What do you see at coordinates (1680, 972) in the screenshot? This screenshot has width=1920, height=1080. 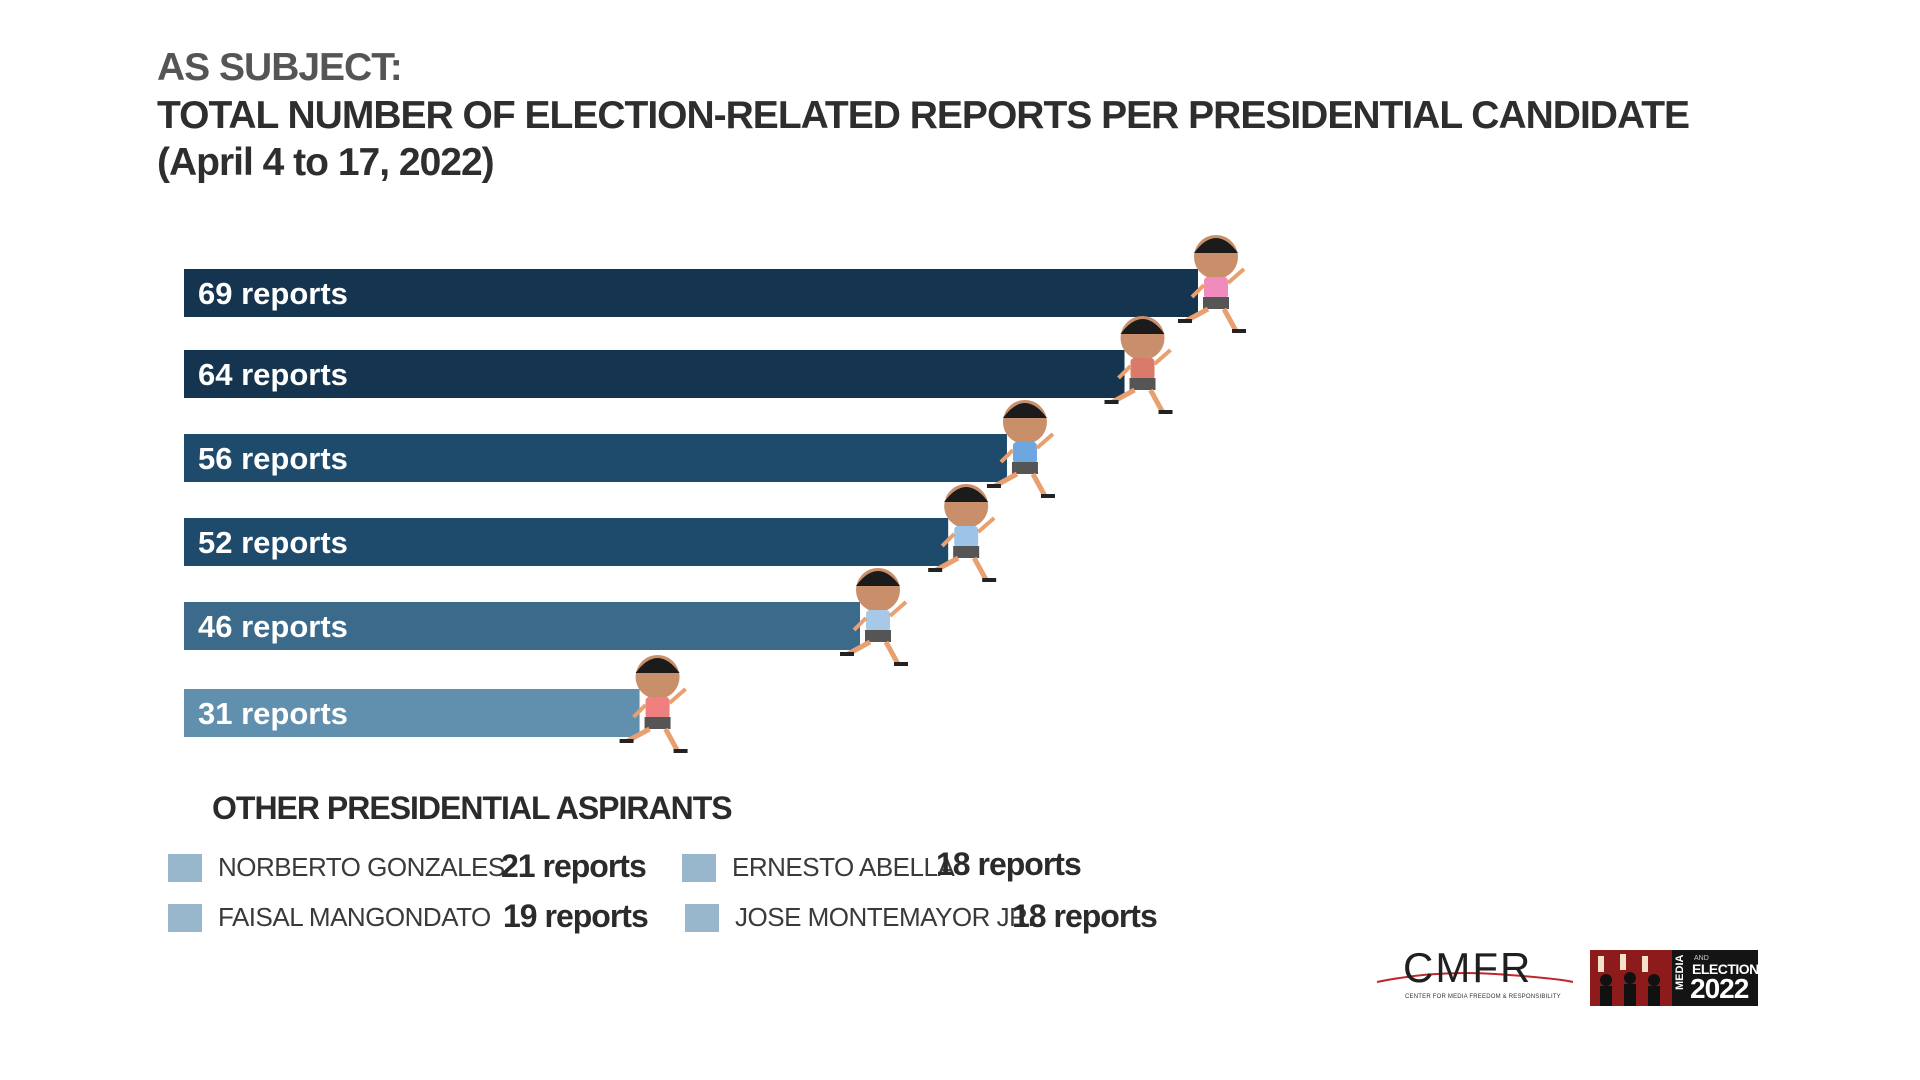 I see `media-word: MEDIA` at bounding box center [1680, 972].